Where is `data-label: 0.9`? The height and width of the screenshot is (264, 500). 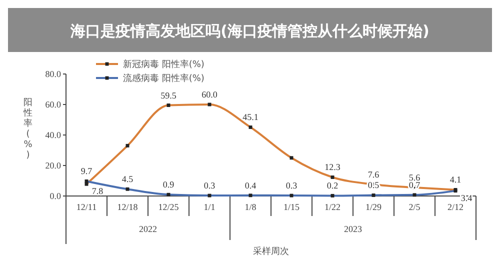 data-label: 0.9 is located at coordinates (168, 185).